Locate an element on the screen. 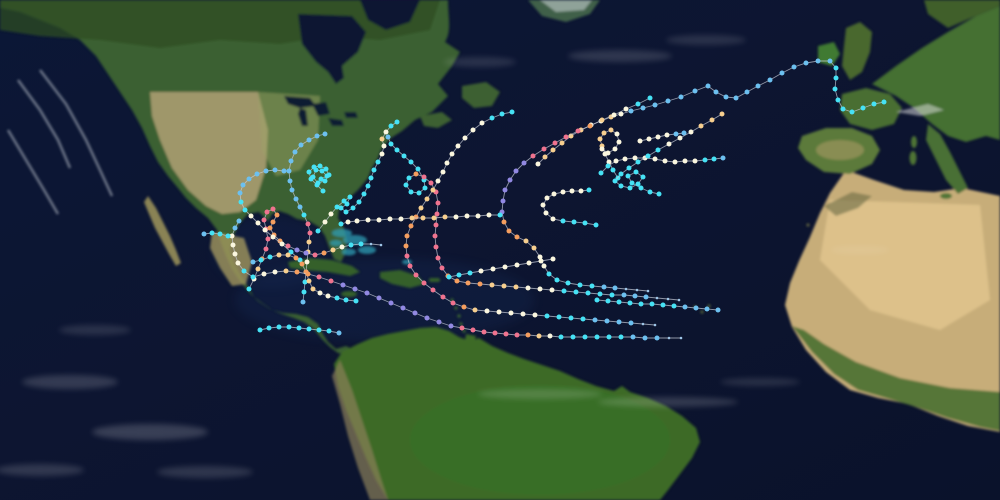 This screenshot has width=1000, height=500. sicily is located at coordinates (946, 196).